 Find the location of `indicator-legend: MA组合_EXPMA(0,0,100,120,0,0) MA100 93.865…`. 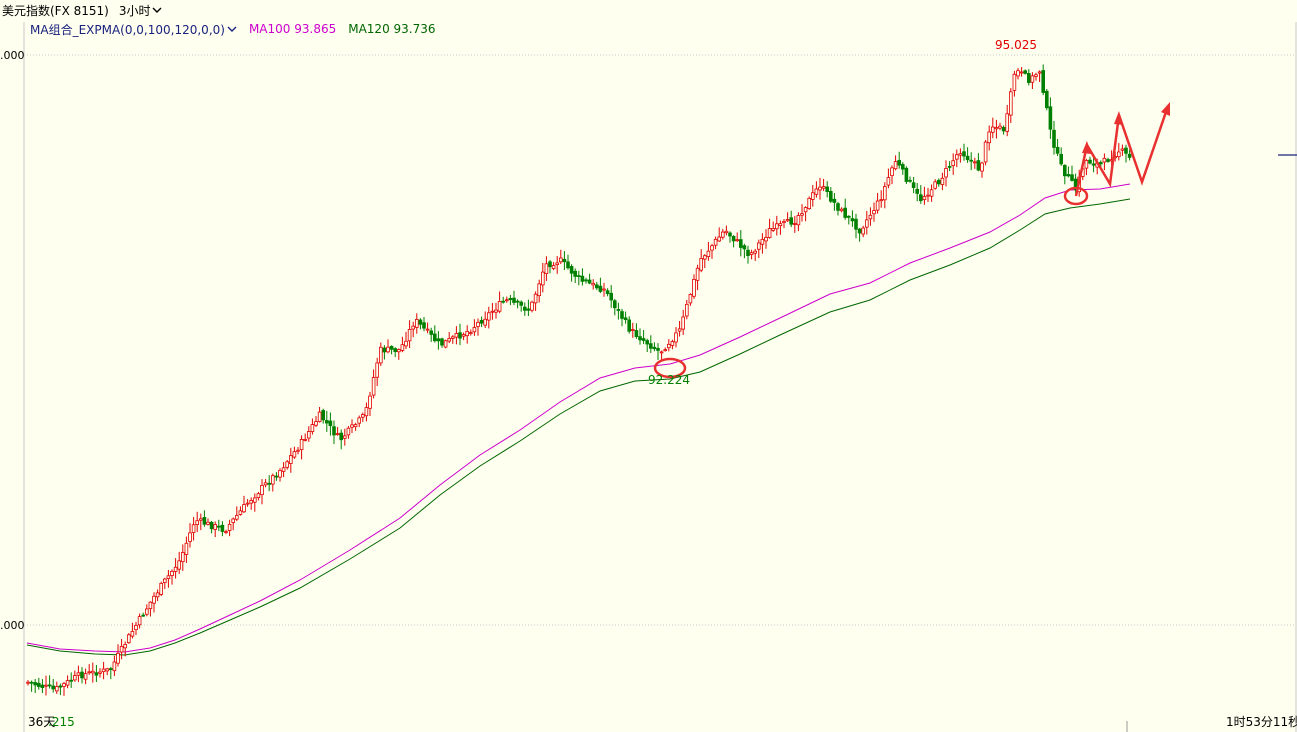

indicator-legend: MA组合_EXPMA(0,0,100,120,0,0) MA100 93.865… is located at coordinates (233, 29).